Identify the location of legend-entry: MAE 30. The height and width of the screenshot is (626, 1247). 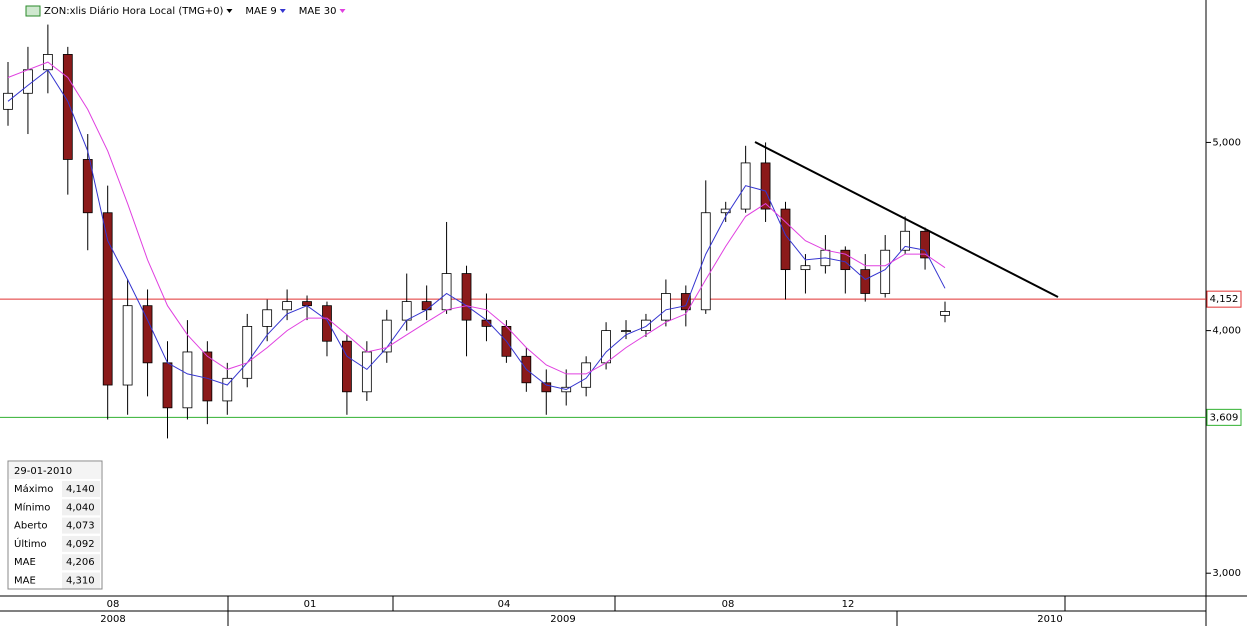
(318, 11).